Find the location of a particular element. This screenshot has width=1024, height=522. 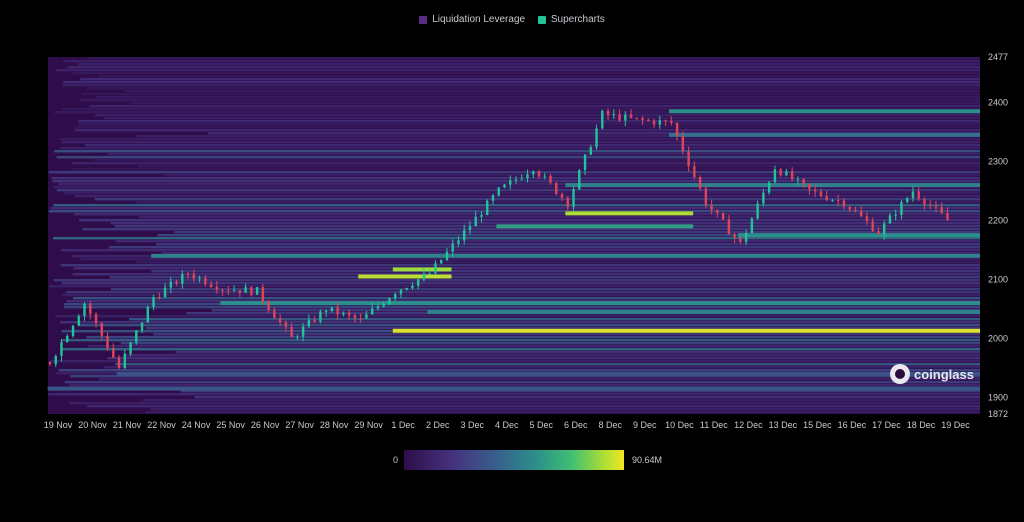

x-tick-label: 18 Dec is located at coordinates (921, 425).